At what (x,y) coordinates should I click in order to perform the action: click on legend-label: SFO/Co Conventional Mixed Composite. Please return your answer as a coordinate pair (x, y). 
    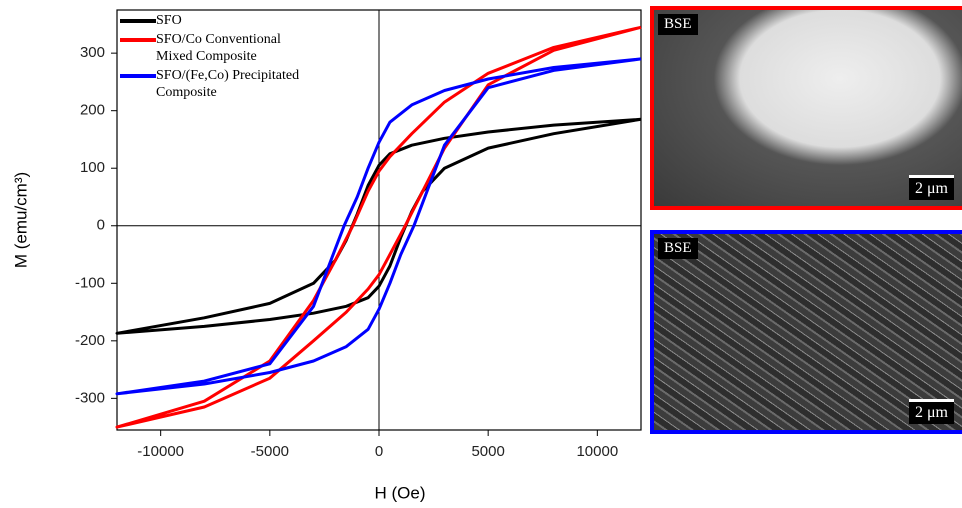
    Looking at the image, I should click on (218, 48).